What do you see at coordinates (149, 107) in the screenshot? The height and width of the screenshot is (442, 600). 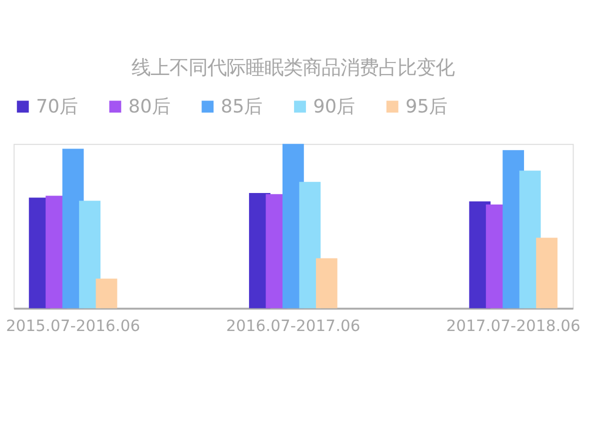 I see `legend-label: 80后` at bounding box center [149, 107].